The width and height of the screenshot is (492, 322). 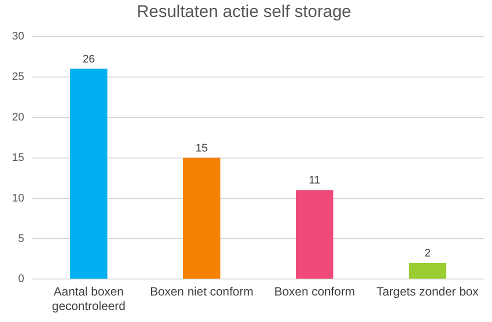 I want to click on y-tick-label: 10, so click(x=18, y=198).